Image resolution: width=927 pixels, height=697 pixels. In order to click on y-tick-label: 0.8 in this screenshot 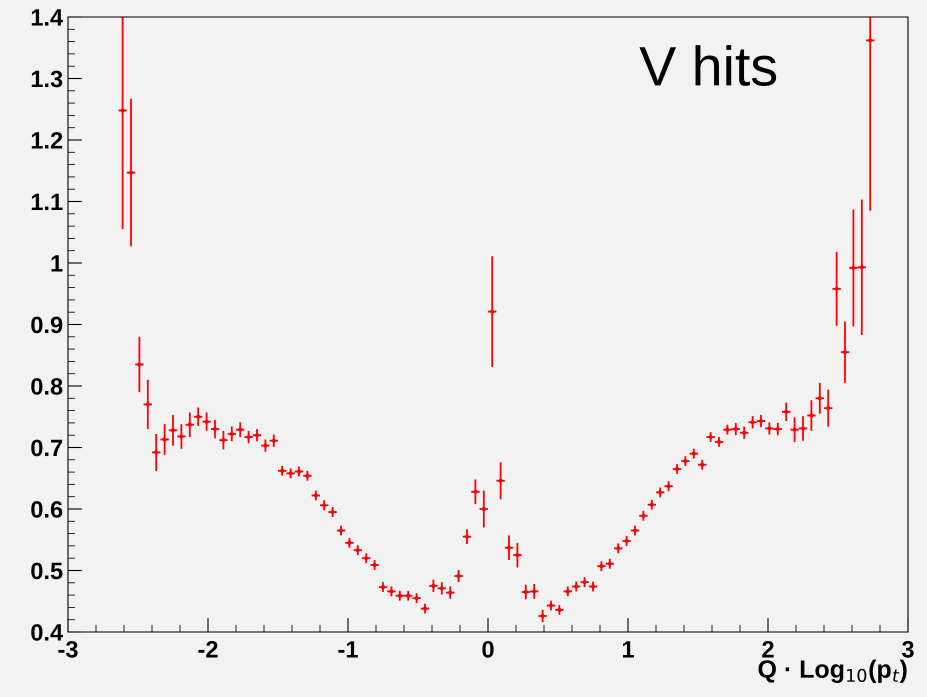, I will do `click(46, 386)`.